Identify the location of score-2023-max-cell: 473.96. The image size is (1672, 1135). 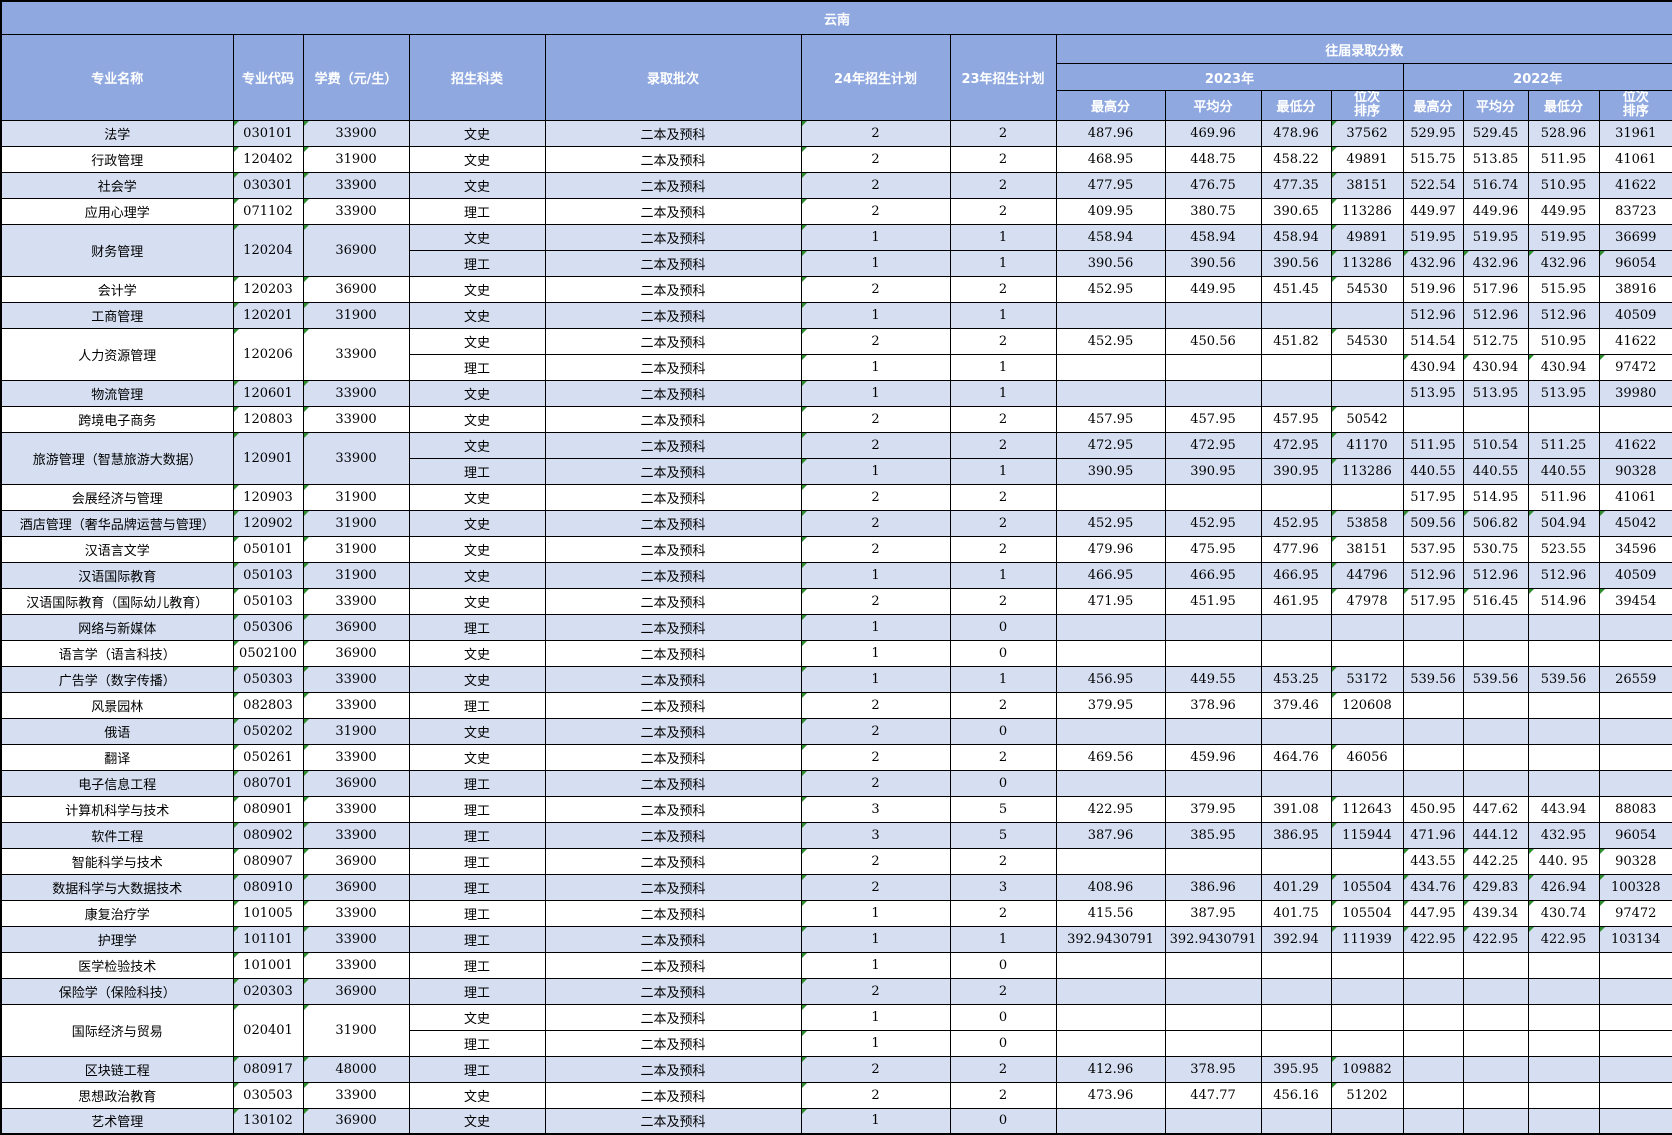
(1110, 1095).